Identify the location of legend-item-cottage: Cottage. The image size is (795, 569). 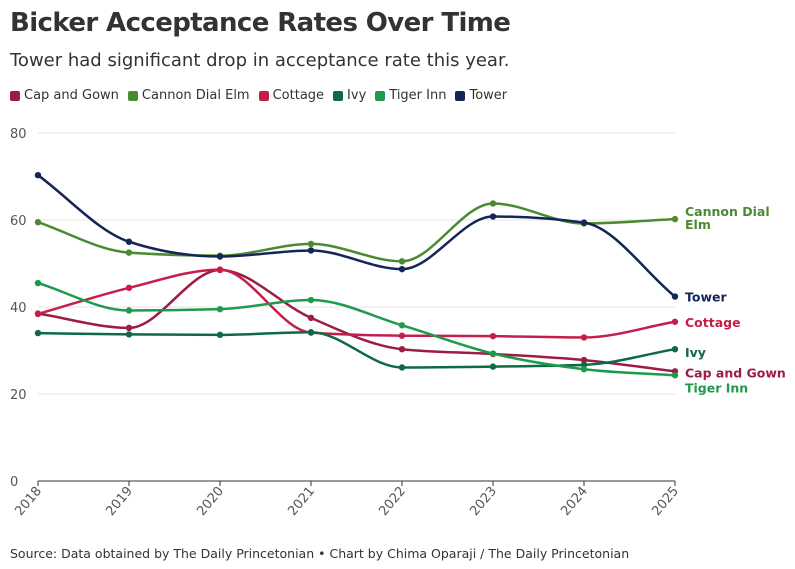
(291, 95).